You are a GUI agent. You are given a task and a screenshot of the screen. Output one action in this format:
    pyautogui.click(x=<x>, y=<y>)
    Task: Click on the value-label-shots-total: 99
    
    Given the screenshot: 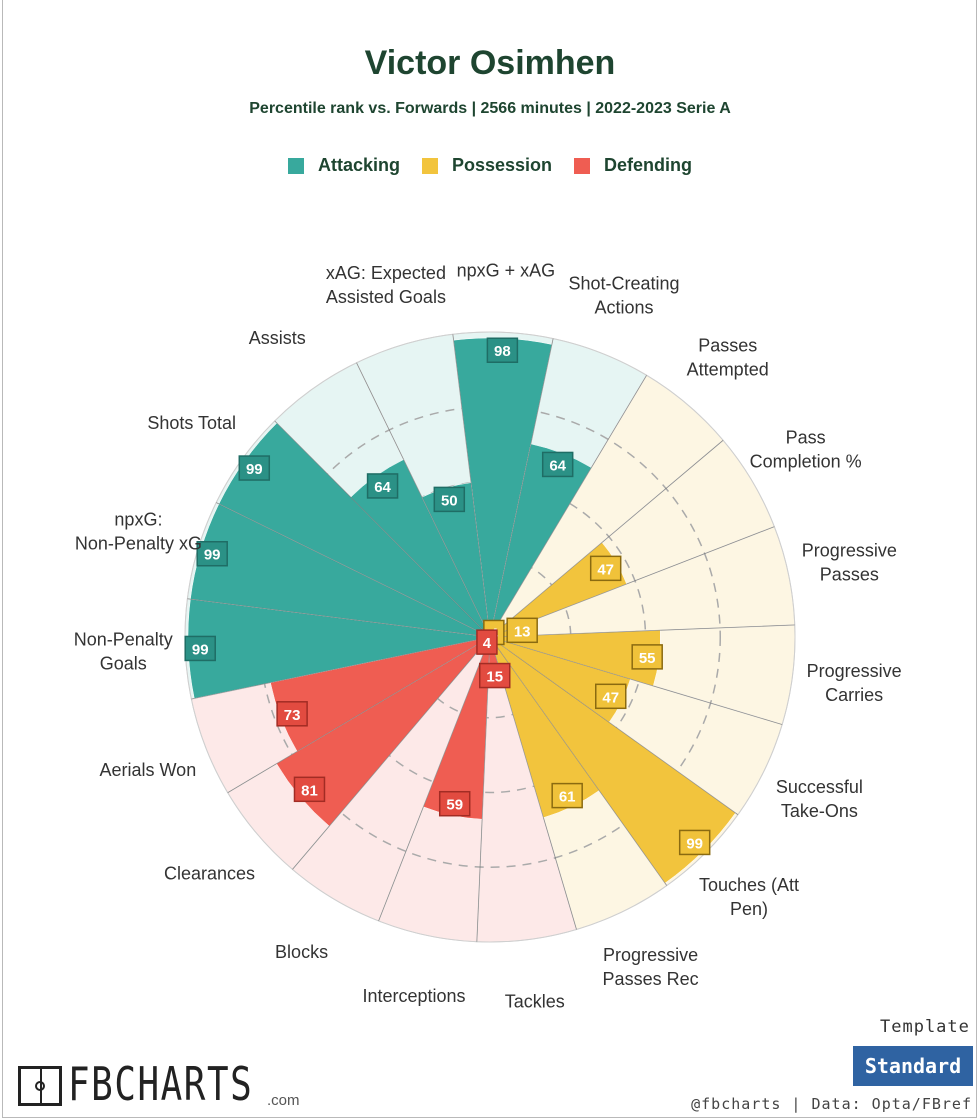 What is the action you would take?
    pyautogui.click(x=254, y=468)
    